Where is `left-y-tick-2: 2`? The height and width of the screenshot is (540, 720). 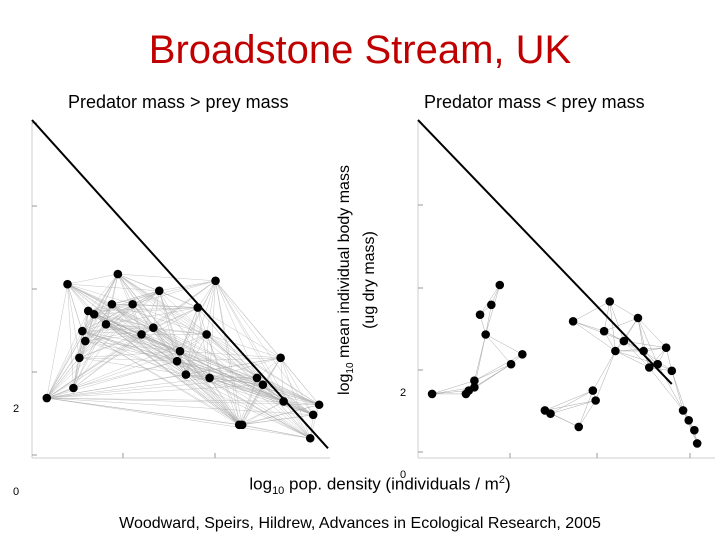
left-y-tick-2: 2 is located at coordinates (16, 409).